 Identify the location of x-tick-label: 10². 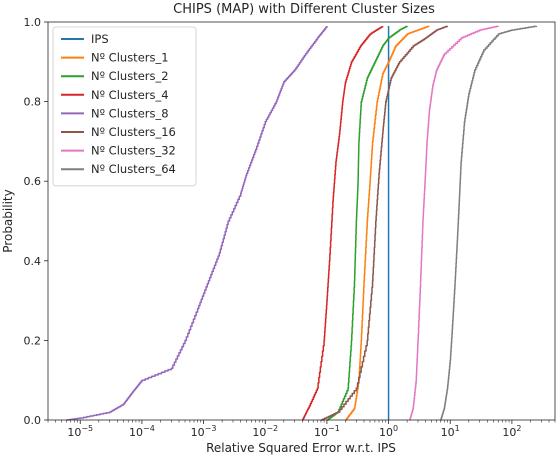
(511, 431).